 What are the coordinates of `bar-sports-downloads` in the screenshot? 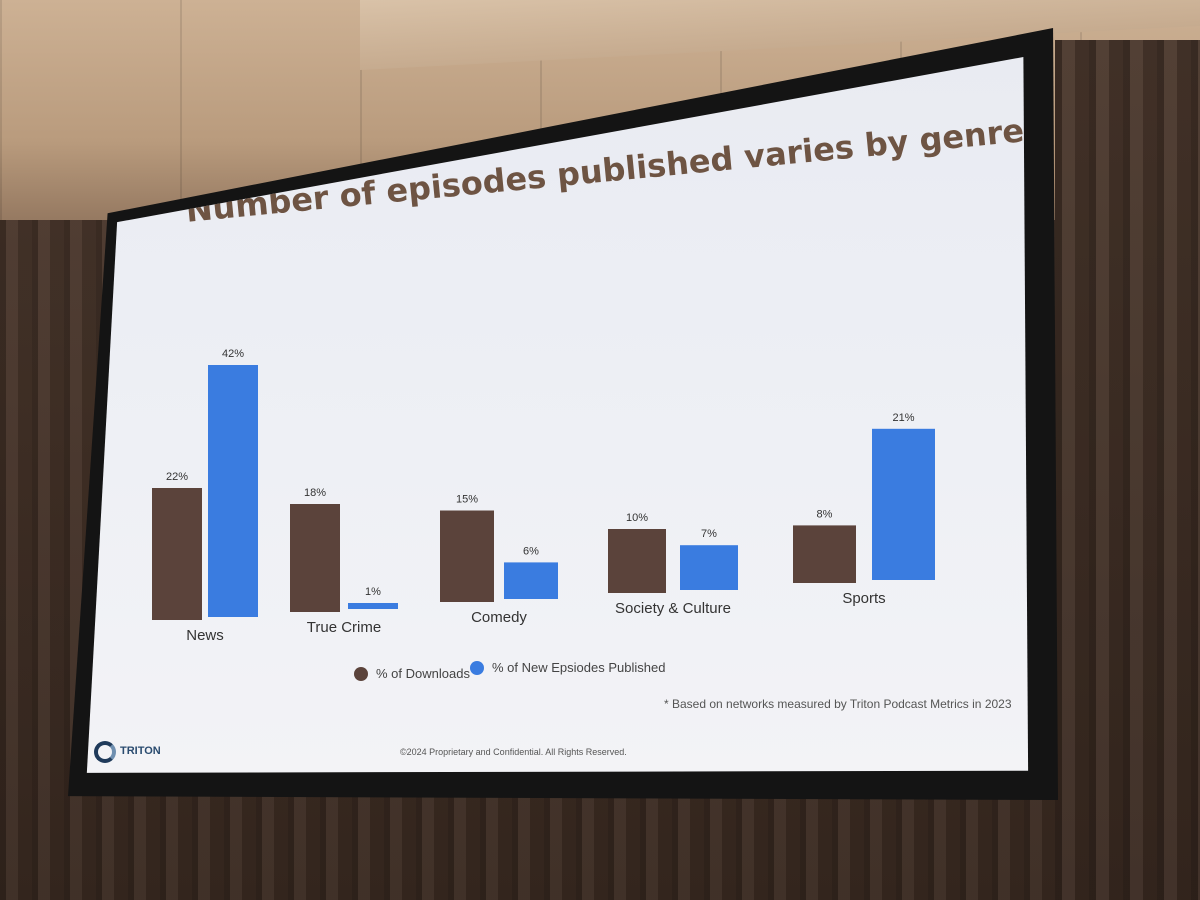 It's located at (824, 554).